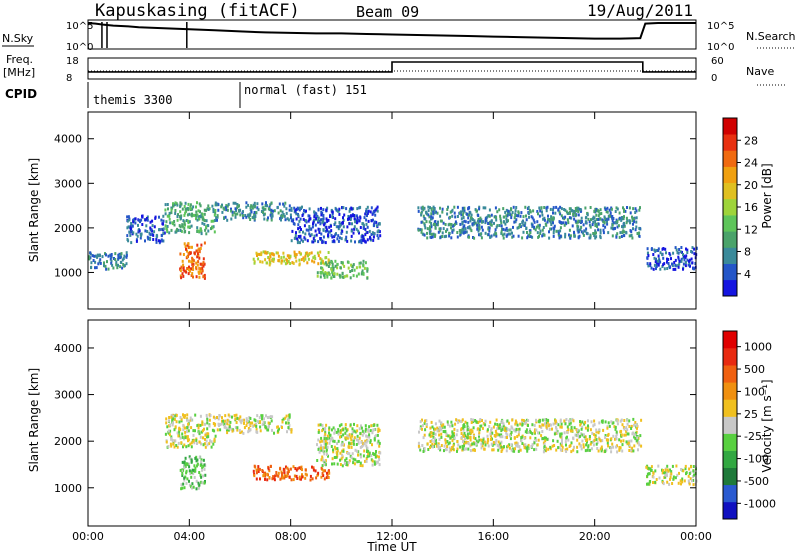 This screenshot has width=800, height=554. I want to click on noise-right-label: N.Search, so click(771, 36).